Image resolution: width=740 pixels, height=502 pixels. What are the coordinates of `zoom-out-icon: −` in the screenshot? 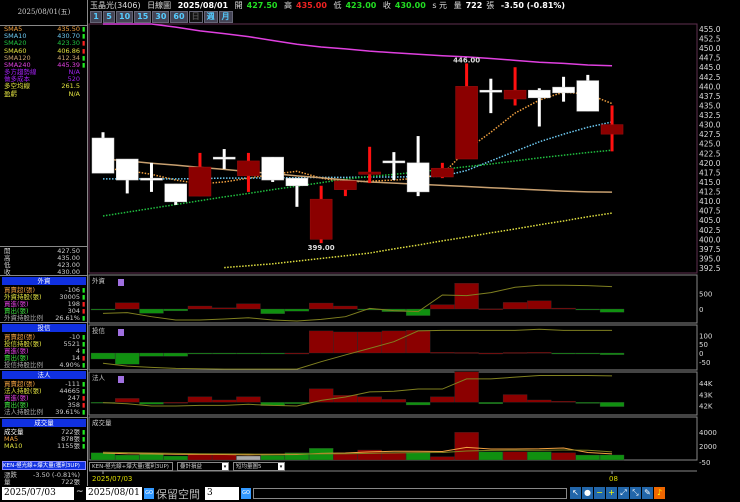 It's located at (599, 493).